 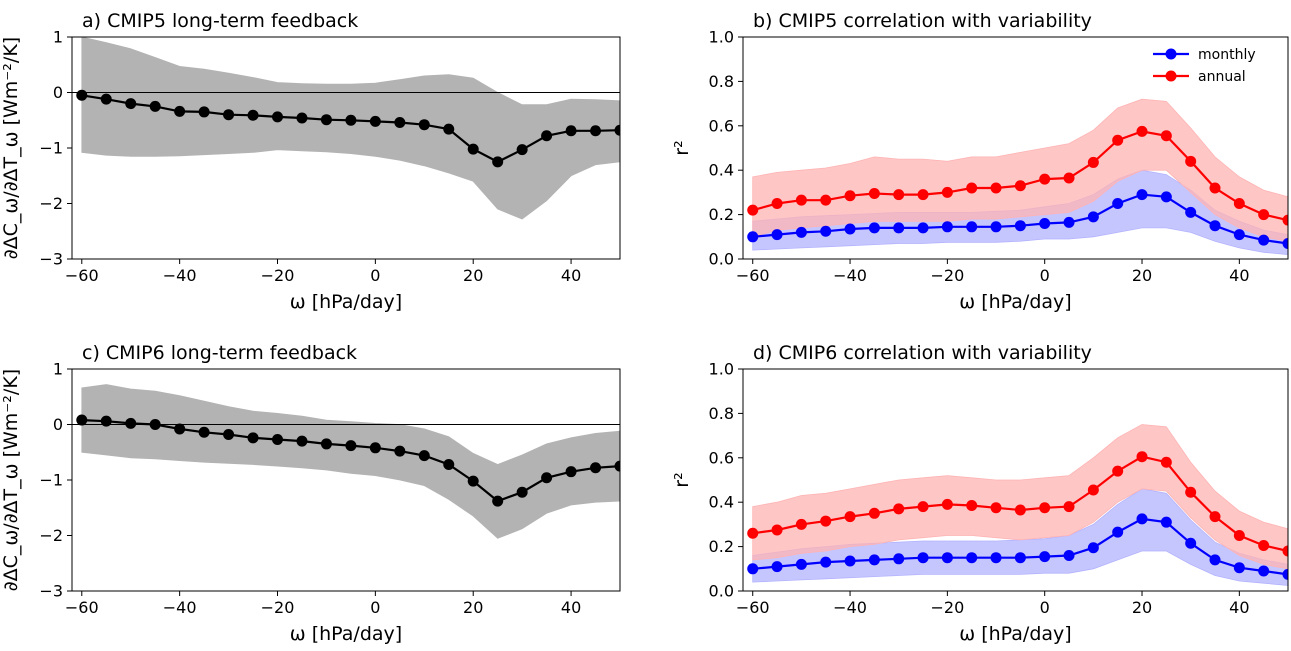 I want to click on y-tick-label: 0.8, so click(x=721, y=81).